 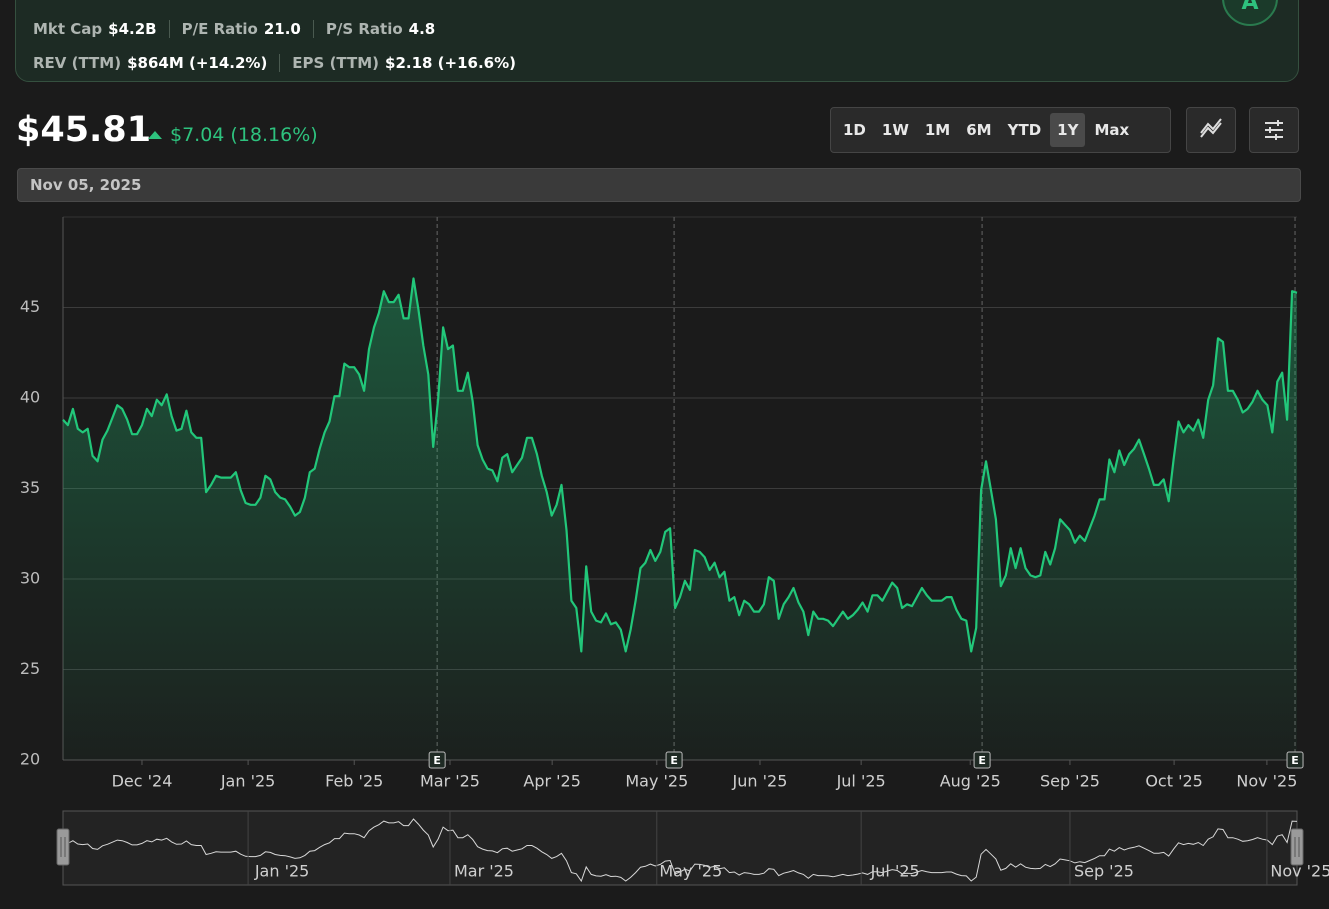 I want to click on navigator-label: Nov '25, so click(x=1299, y=871).